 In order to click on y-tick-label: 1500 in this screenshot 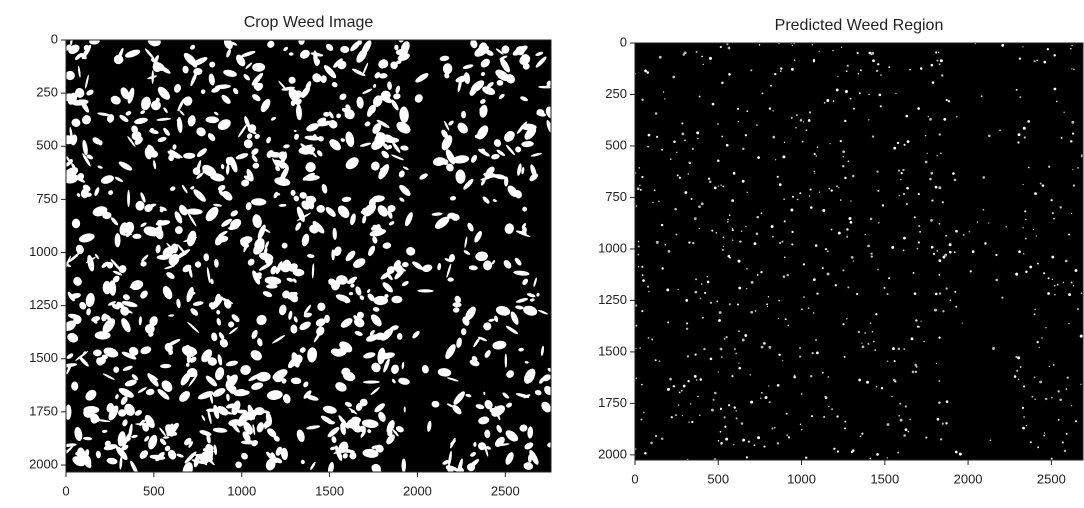, I will do `click(612, 350)`.